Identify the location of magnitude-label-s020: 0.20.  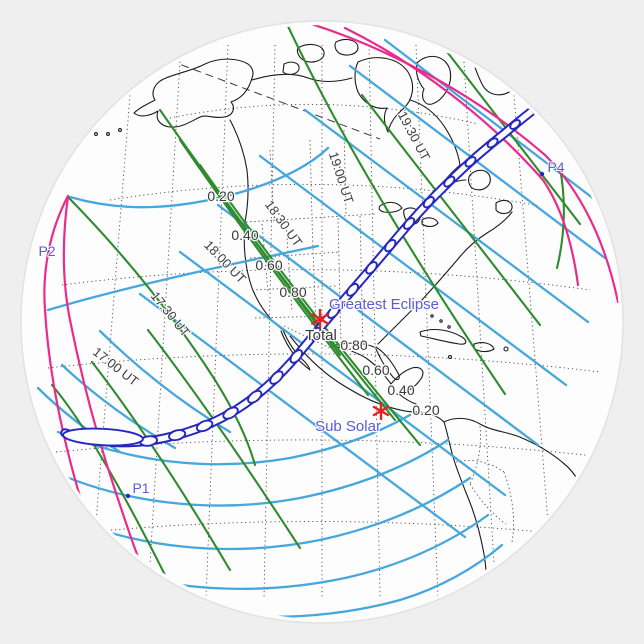
(425, 410).